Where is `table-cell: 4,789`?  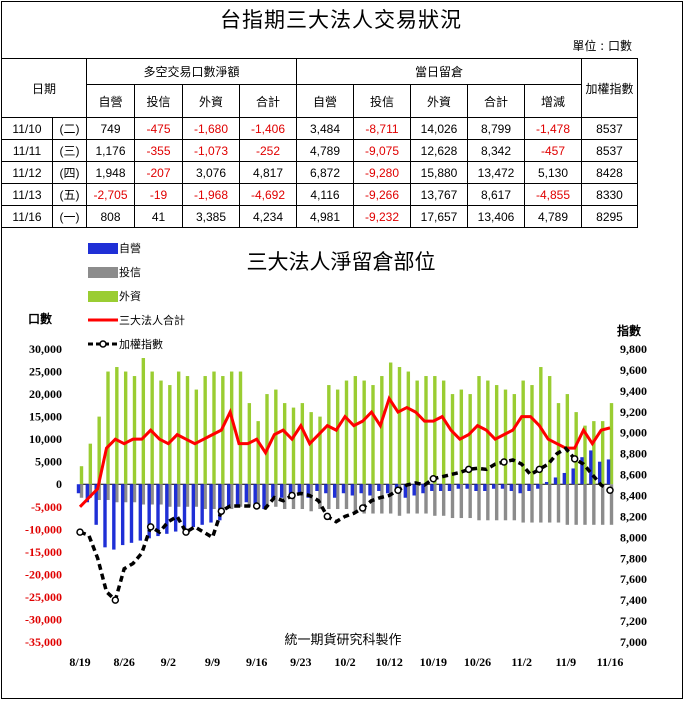 table-cell: 4,789 is located at coordinates (553, 216).